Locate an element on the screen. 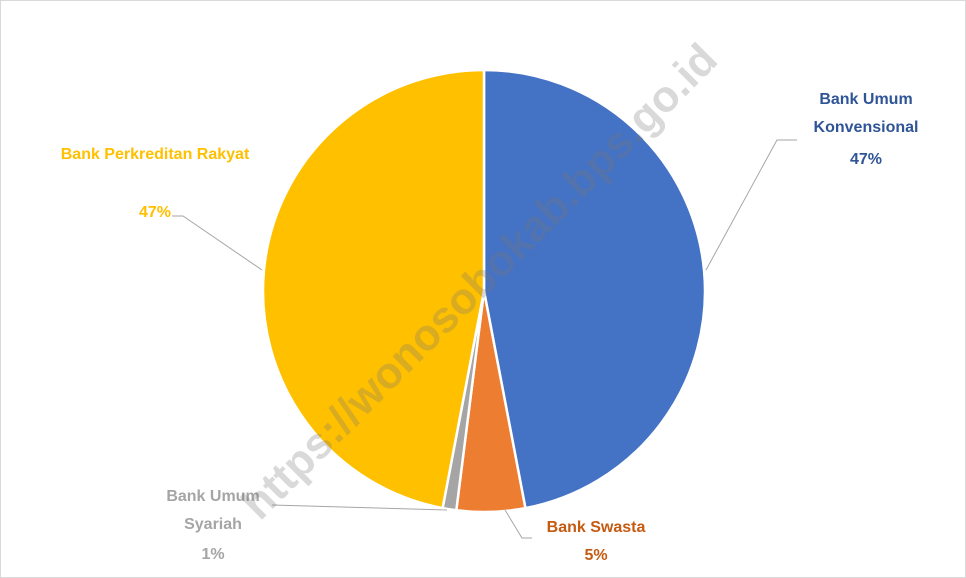 The width and height of the screenshot is (966, 578). slice-label: Bank Umum Konvensional is located at coordinates (866, 113).